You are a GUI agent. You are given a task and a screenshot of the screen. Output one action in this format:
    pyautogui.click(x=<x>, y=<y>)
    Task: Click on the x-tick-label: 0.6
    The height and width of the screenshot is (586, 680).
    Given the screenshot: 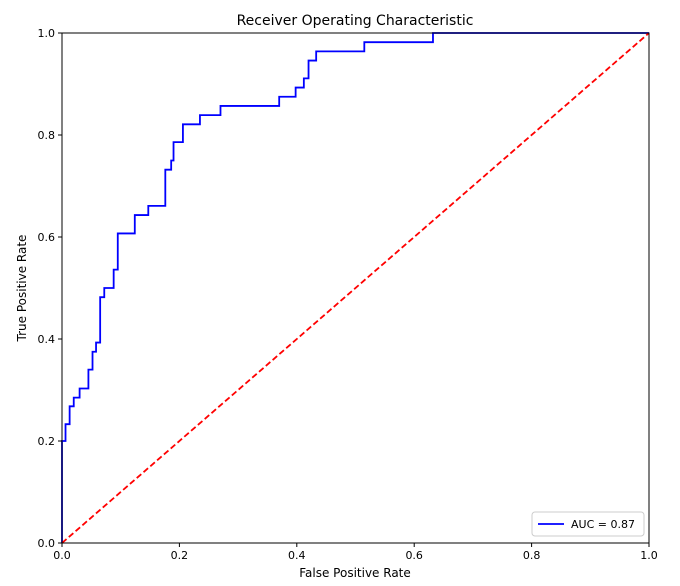 What is the action you would take?
    pyautogui.click(x=414, y=555)
    